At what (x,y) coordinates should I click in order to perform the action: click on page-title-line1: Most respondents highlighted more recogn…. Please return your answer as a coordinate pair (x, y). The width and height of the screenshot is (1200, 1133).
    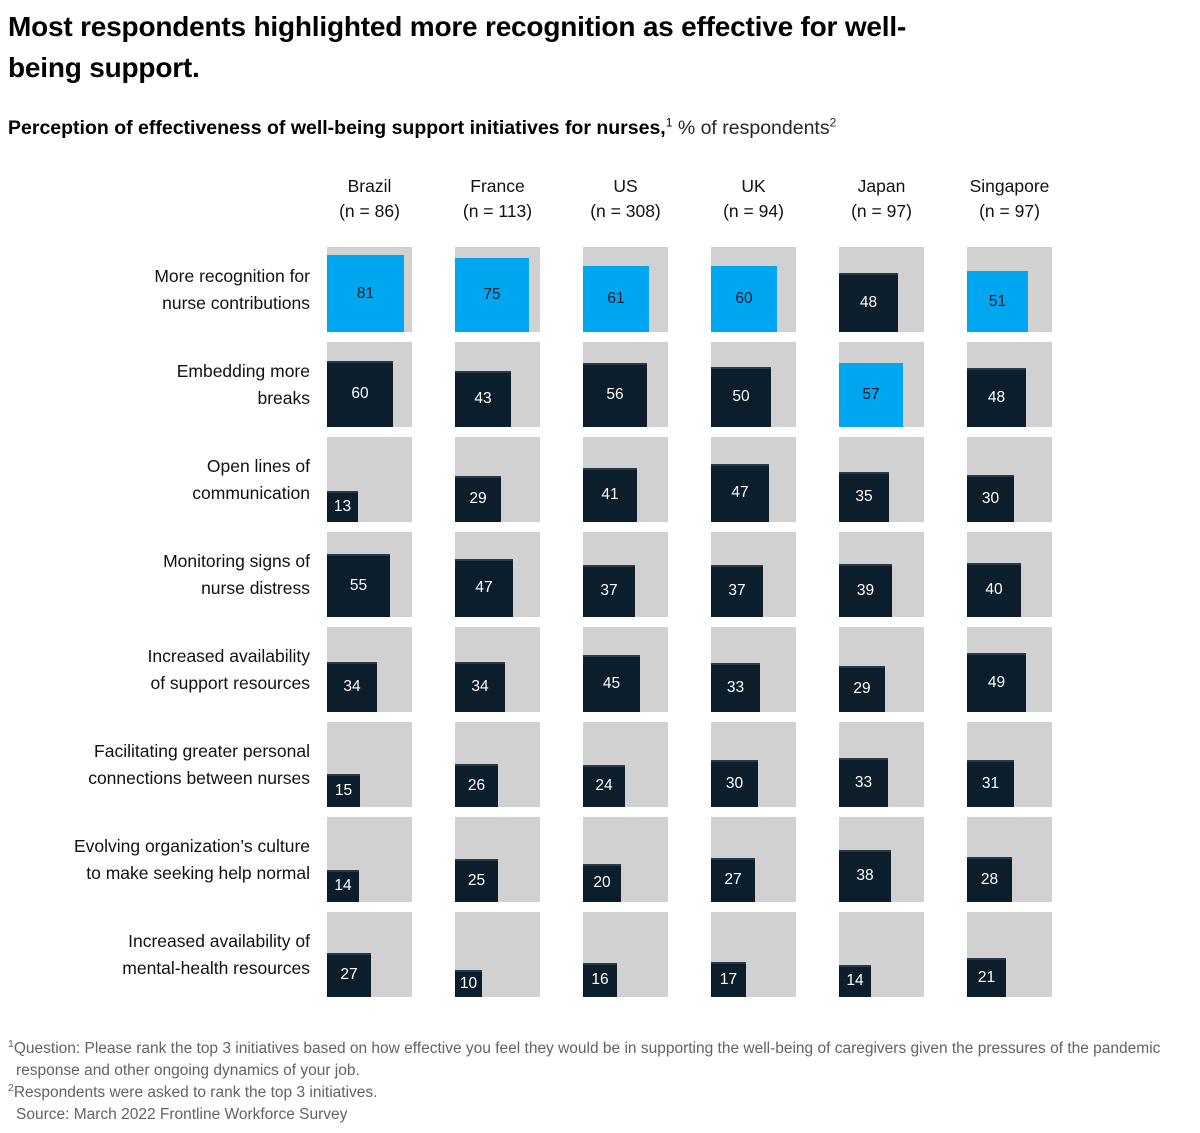
    Looking at the image, I should click on (457, 26).